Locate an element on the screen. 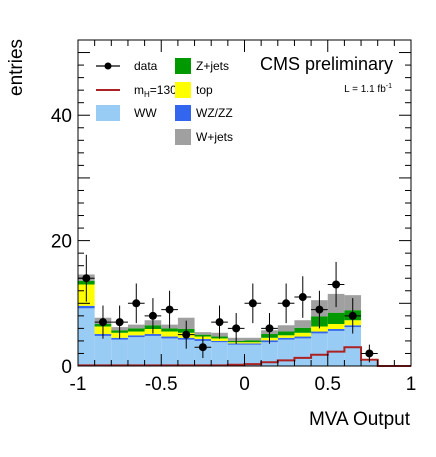 Image resolution: width=436 pixels, height=457 pixels. legend-ww-label: WW is located at coordinates (145, 113).